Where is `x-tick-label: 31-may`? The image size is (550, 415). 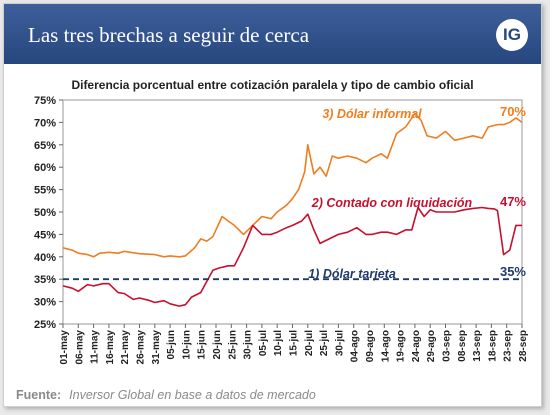 x-tick-label: 31-may is located at coordinates (156, 347).